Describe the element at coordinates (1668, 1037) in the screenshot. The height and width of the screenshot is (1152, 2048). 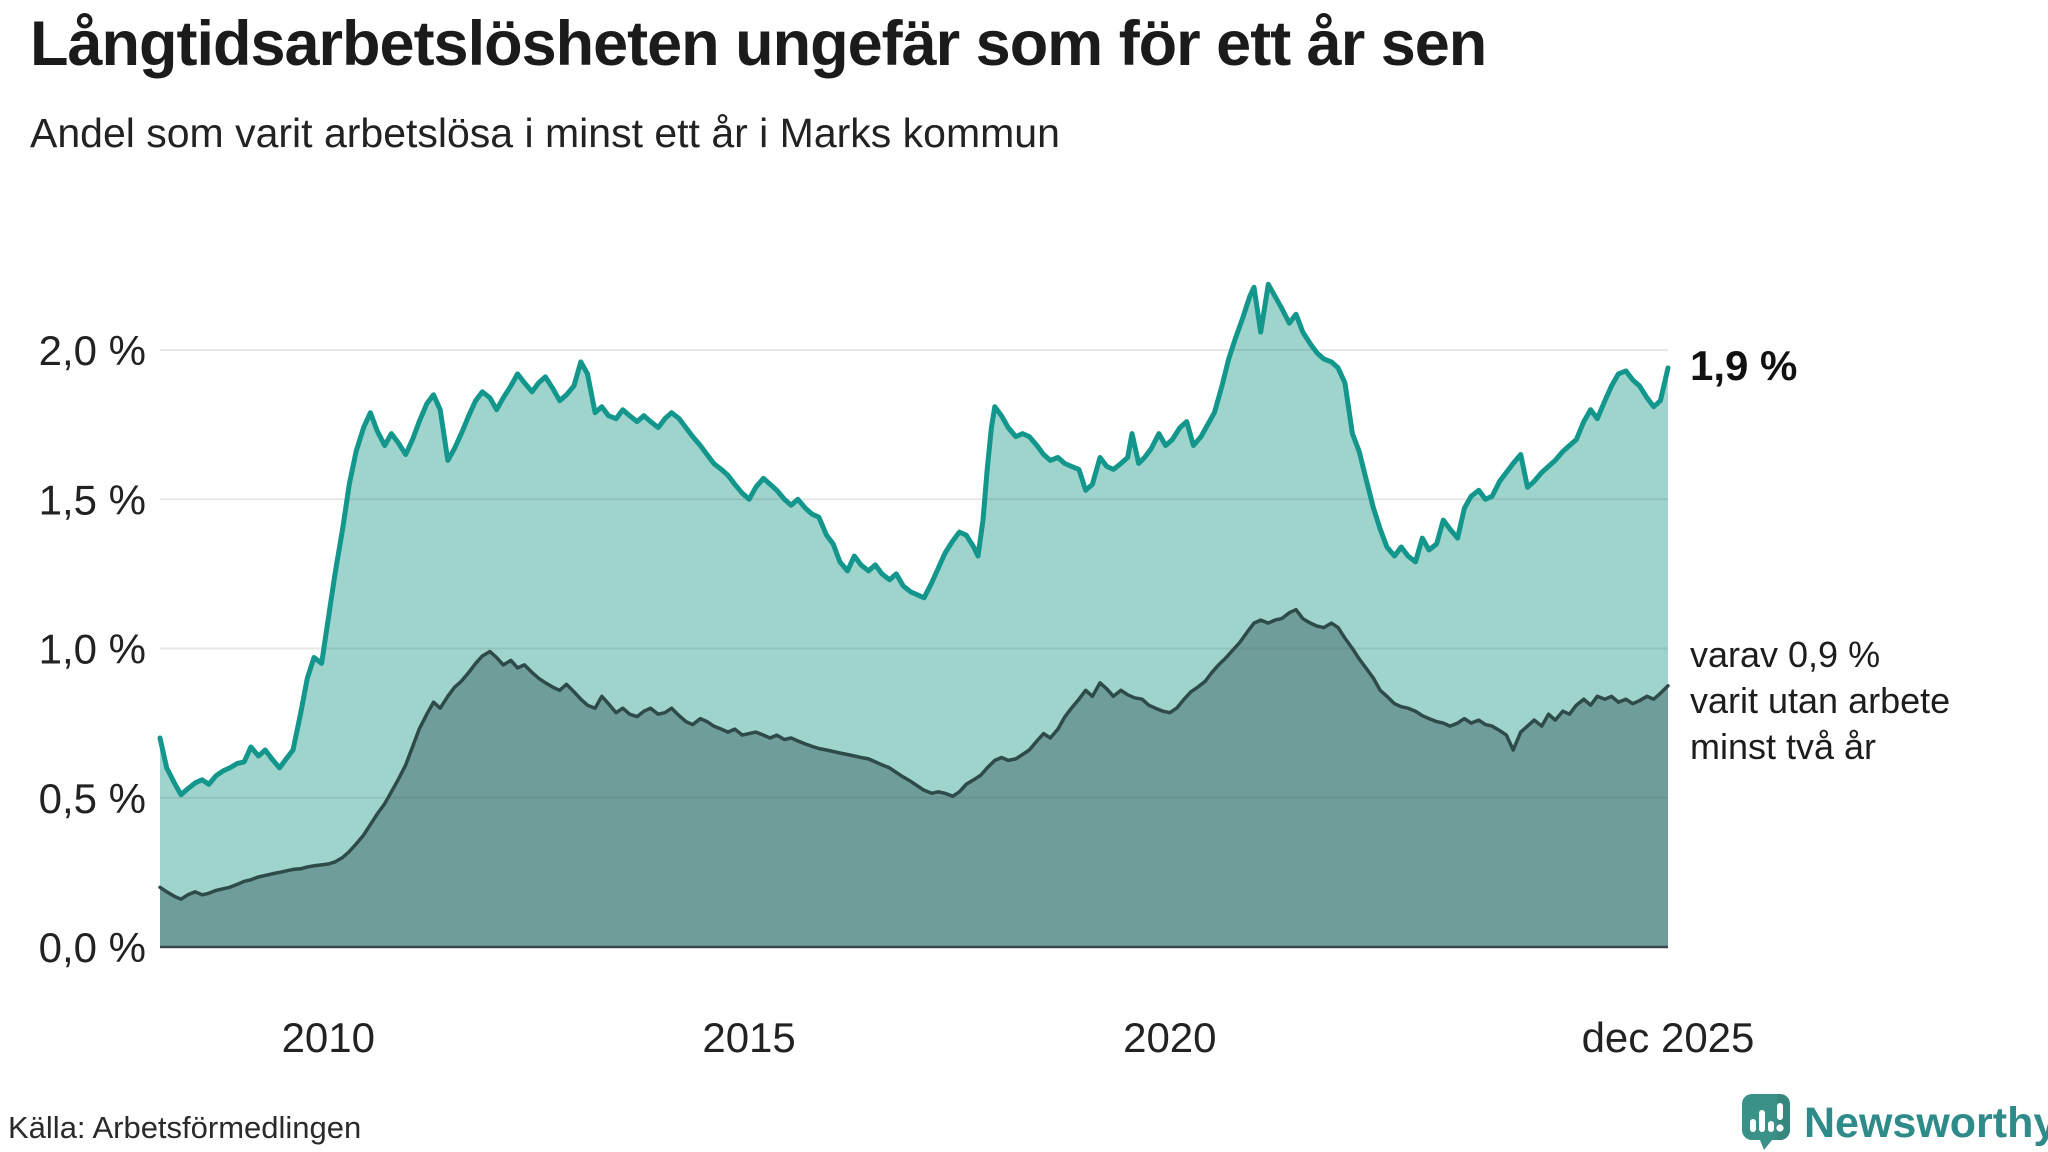
I see `x-tick-label: dec 2025` at that location.